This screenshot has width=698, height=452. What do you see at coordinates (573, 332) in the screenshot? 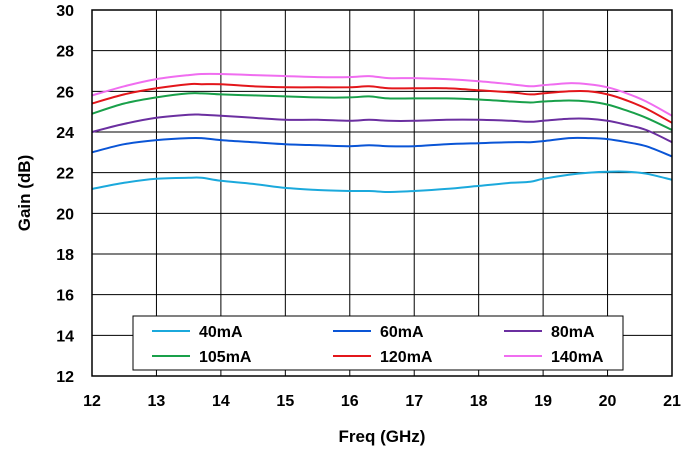
I see `legend-label: 80mA` at bounding box center [573, 332].